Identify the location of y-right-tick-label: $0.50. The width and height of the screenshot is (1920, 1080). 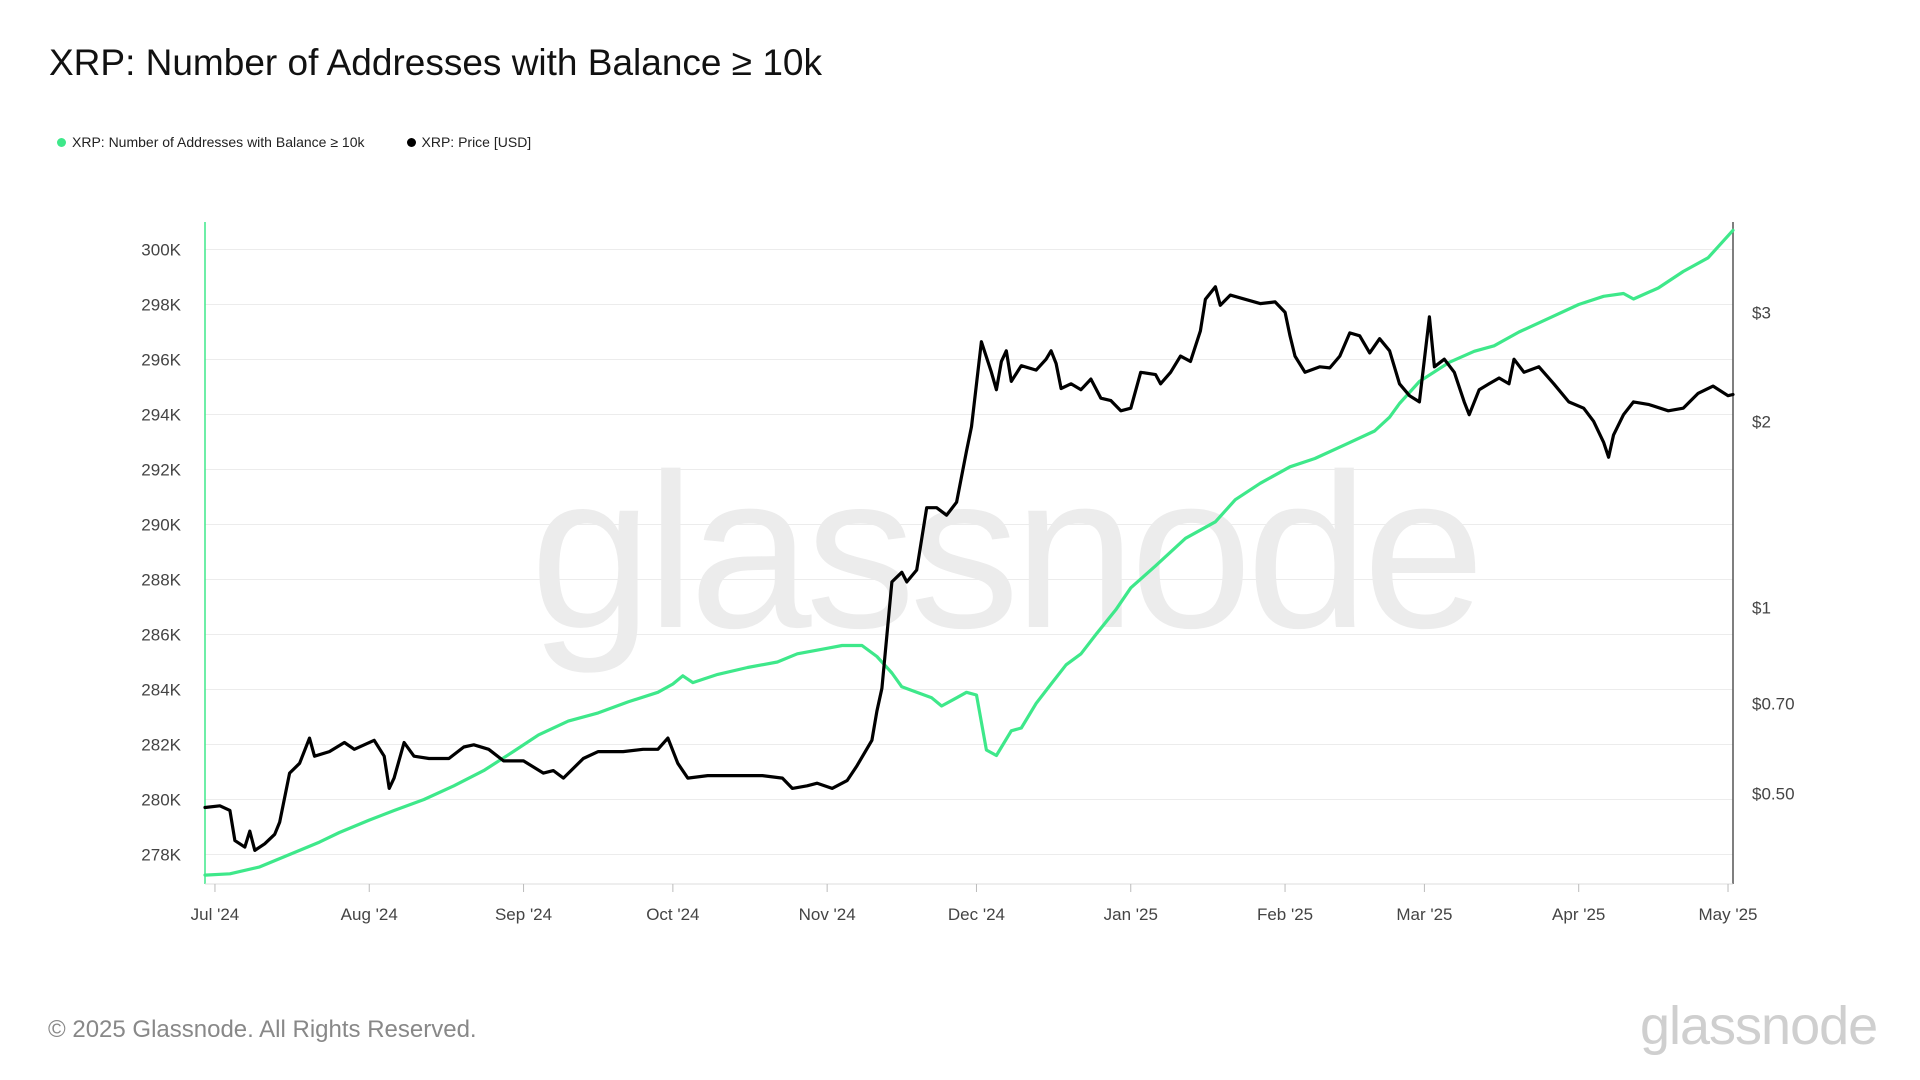
(1773, 794).